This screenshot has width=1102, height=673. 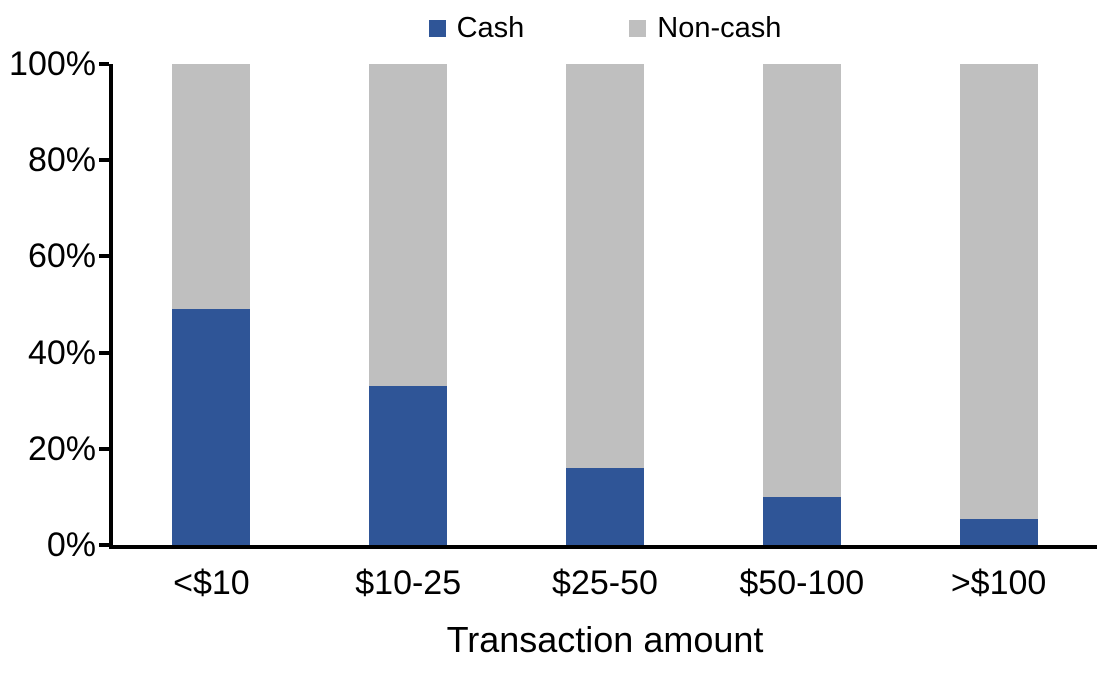 What do you see at coordinates (719, 27) in the screenshot?
I see `legend-label-non-cash: Non-cash` at bounding box center [719, 27].